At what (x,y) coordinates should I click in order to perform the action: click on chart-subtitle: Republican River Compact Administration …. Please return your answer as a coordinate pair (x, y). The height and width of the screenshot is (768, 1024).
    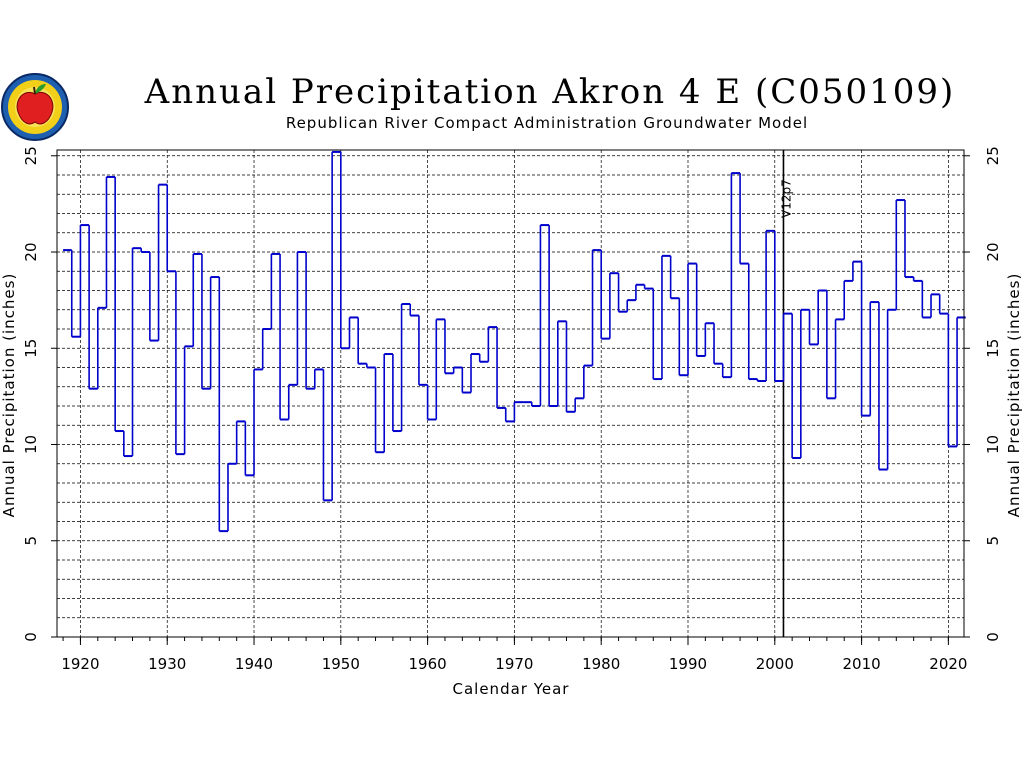
    Looking at the image, I should click on (547, 123).